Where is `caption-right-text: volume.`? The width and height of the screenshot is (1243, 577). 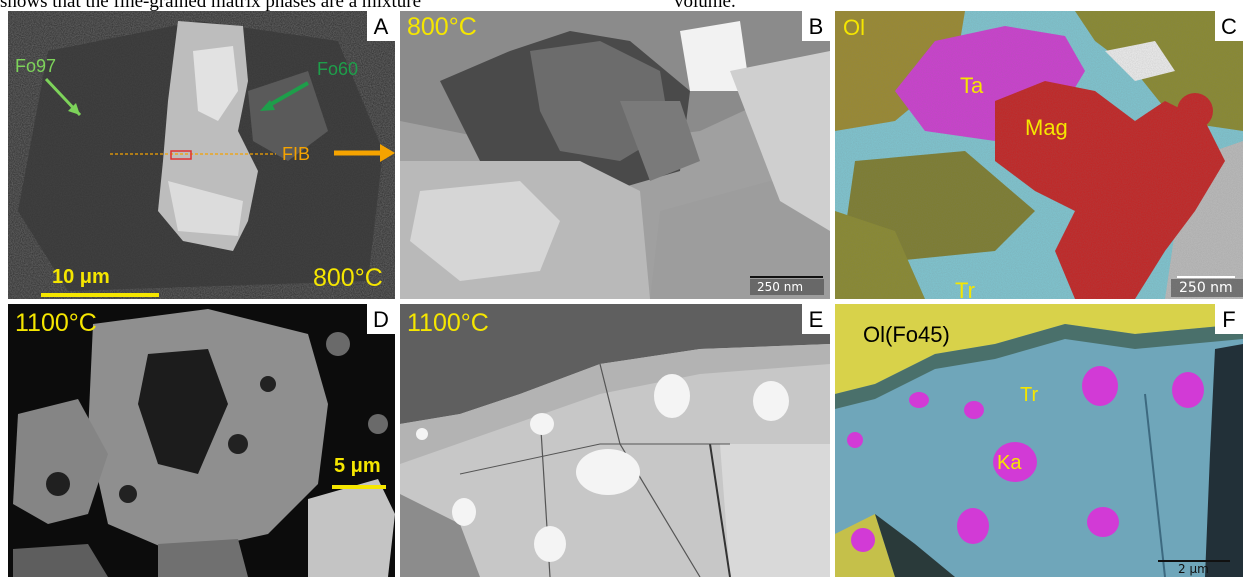
caption-right-text: volume. is located at coordinates (705, 5).